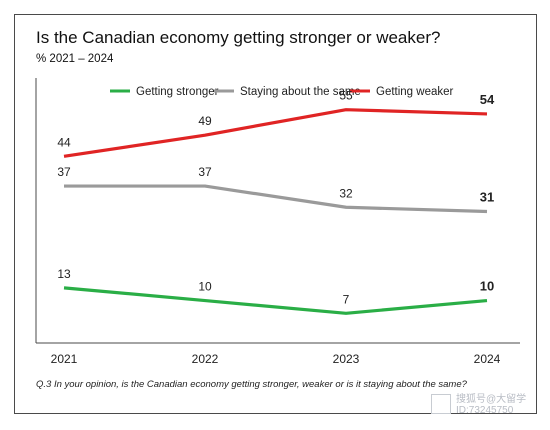 This screenshot has width=550, height=430. I want to click on data-label-2-0: 44, so click(64, 142).